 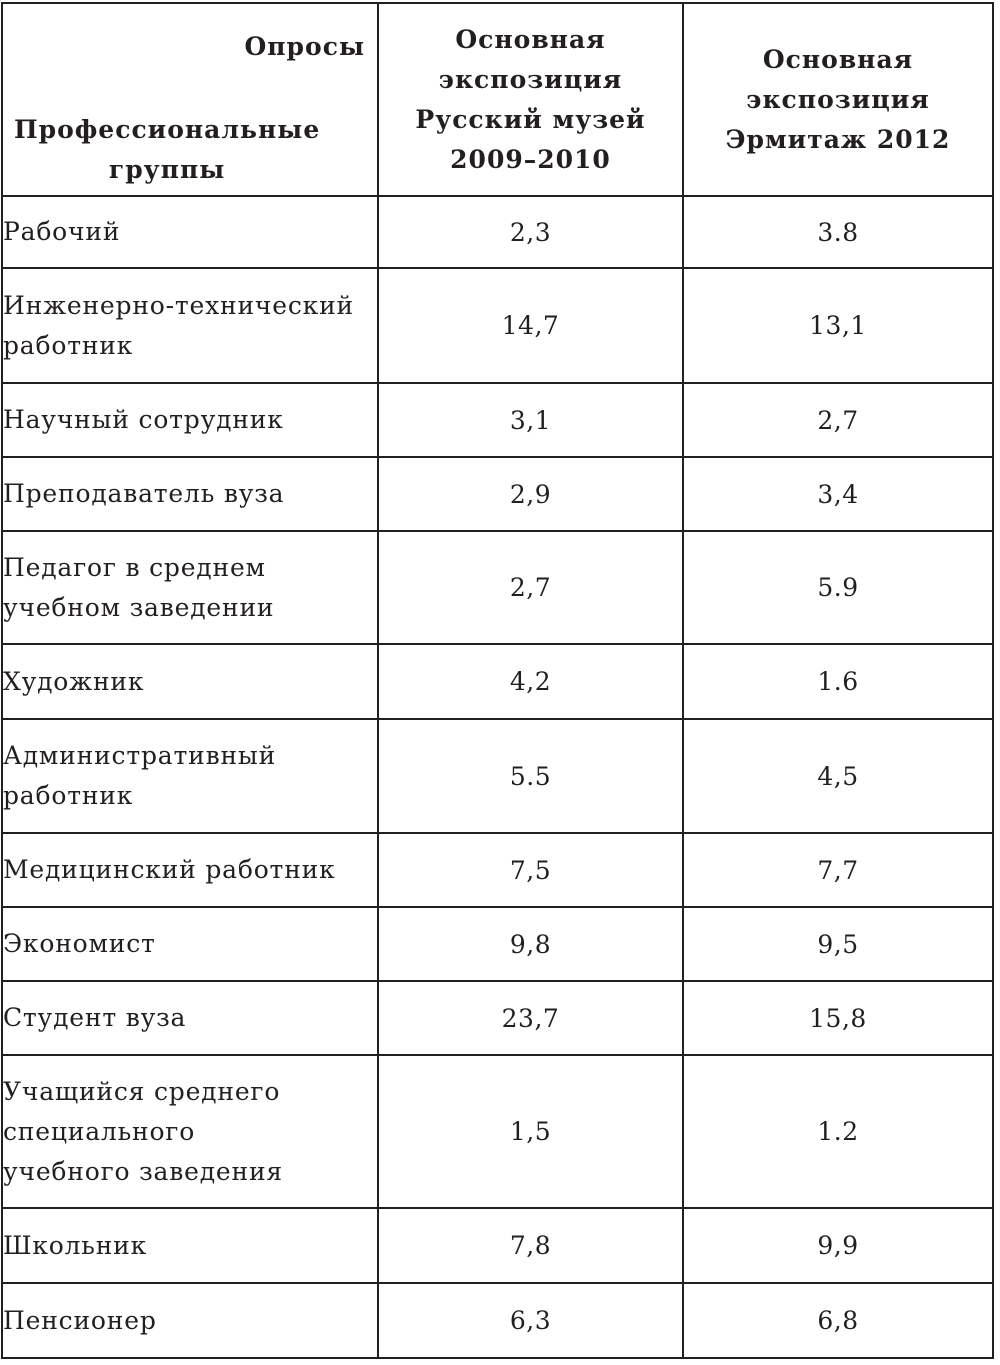 I want to click on table-row: Экономист 9,8 9,5, so click(x=497, y=944).